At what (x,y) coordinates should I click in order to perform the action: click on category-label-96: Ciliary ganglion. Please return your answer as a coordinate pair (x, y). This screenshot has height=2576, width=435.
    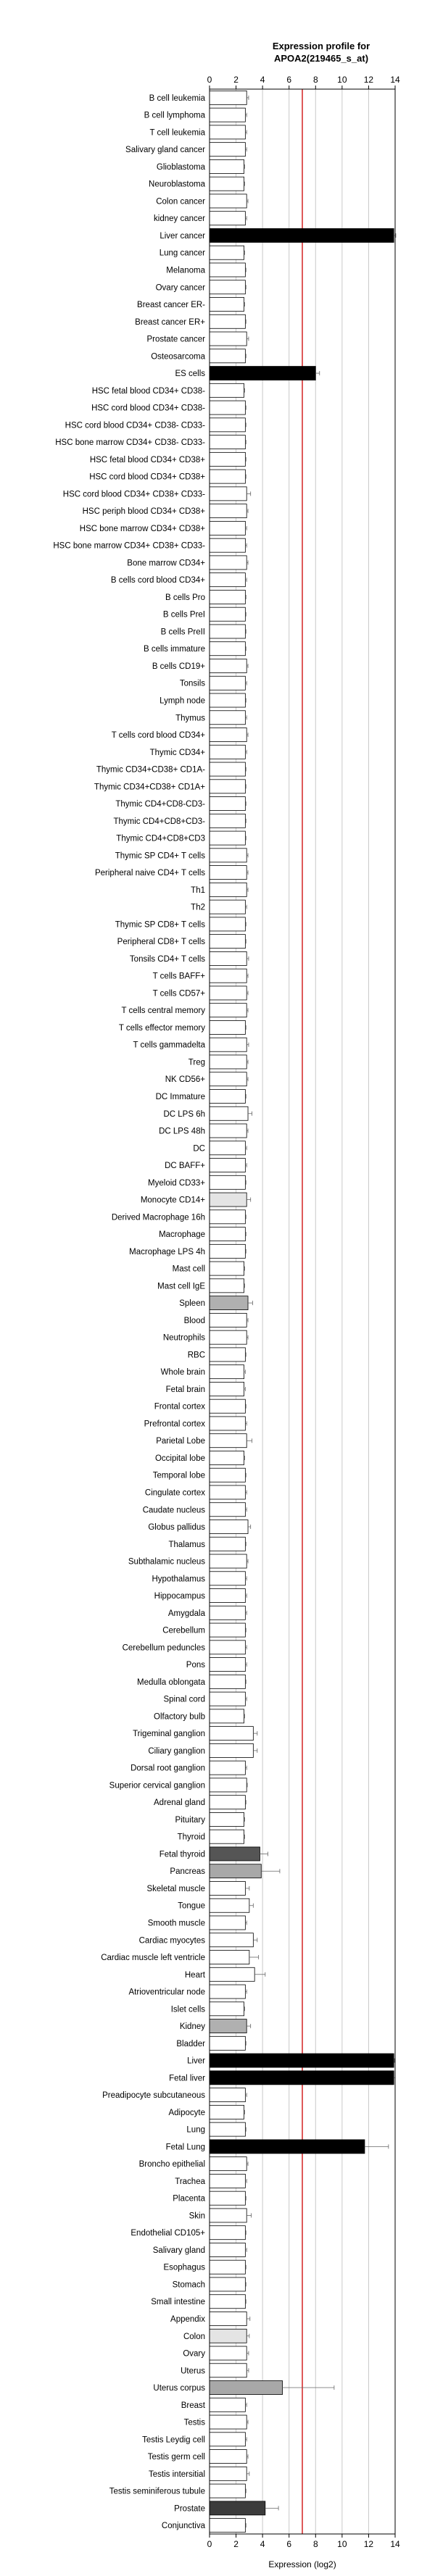
    Looking at the image, I should click on (176, 1751).